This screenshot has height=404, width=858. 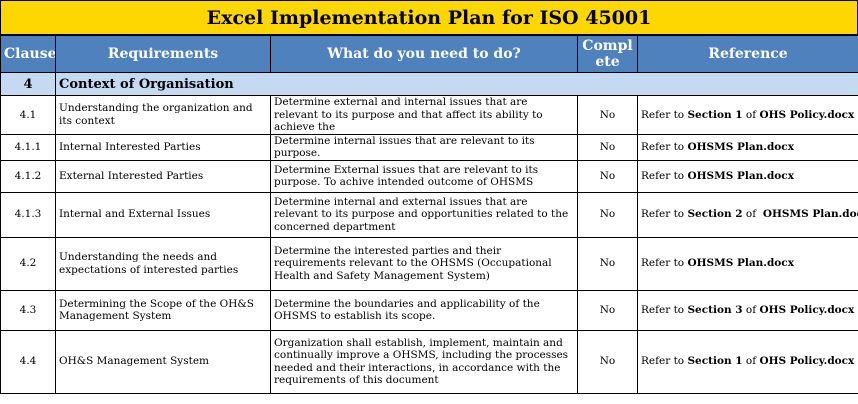 What do you see at coordinates (28, 54) in the screenshot?
I see `header-clause: Clause` at bounding box center [28, 54].